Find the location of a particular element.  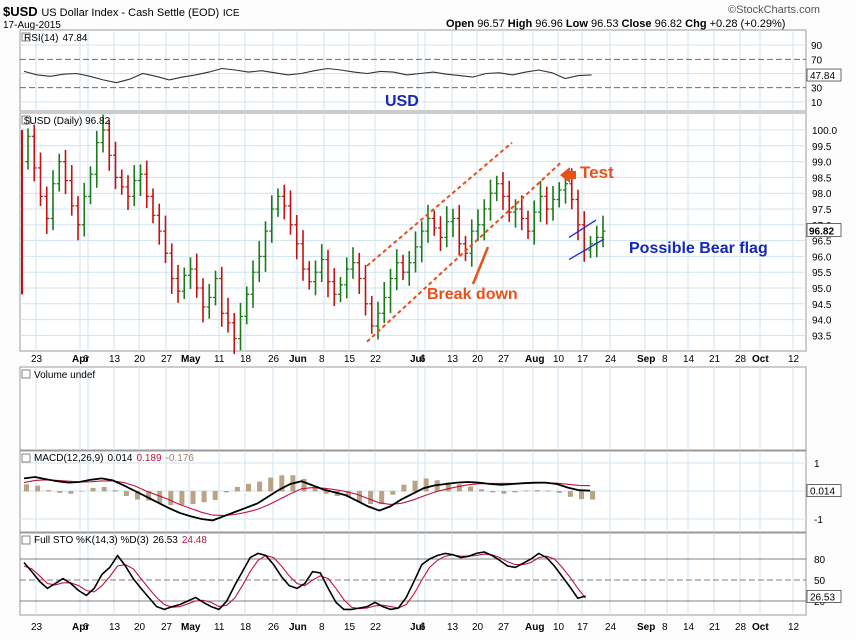

price-current-tag-box is located at coordinates (824, 230).